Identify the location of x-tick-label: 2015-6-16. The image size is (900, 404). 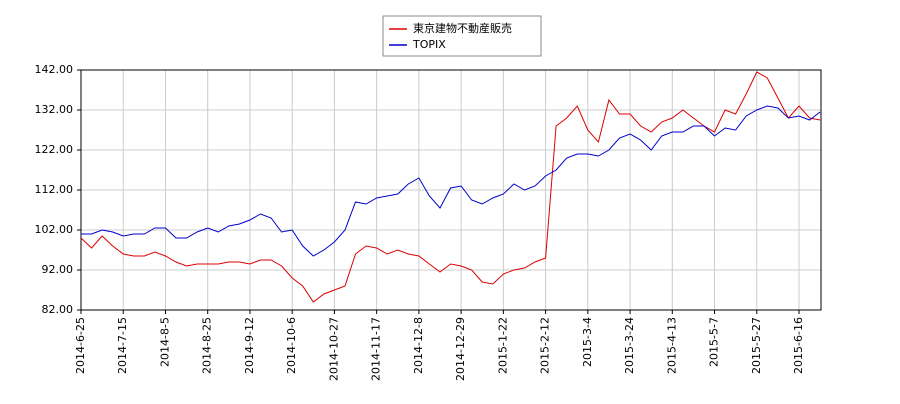
(798, 345).